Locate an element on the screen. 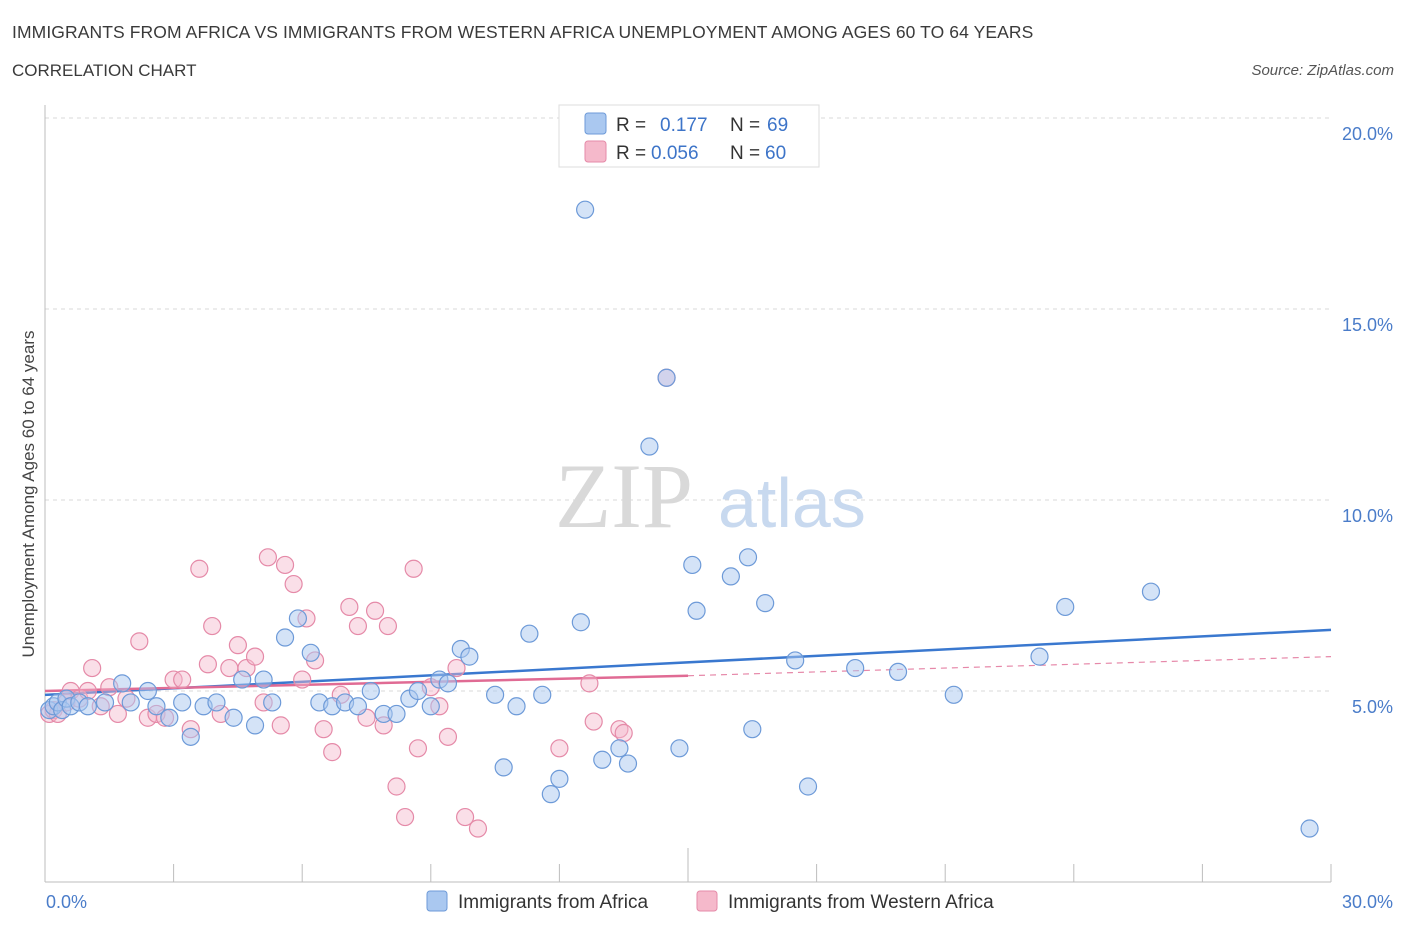 The width and height of the screenshot is (1406, 930). legend-n-value-1: 69 is located at coordinates (777, 125).